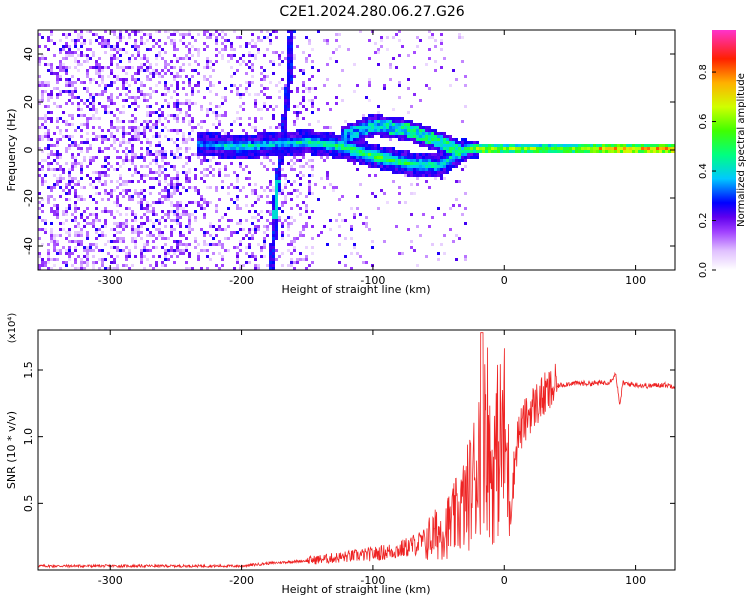  What do you see at coordinates (28, 54) in the screenshot?
I see `y-tick-label: 40` at bounding box center [28, 54].